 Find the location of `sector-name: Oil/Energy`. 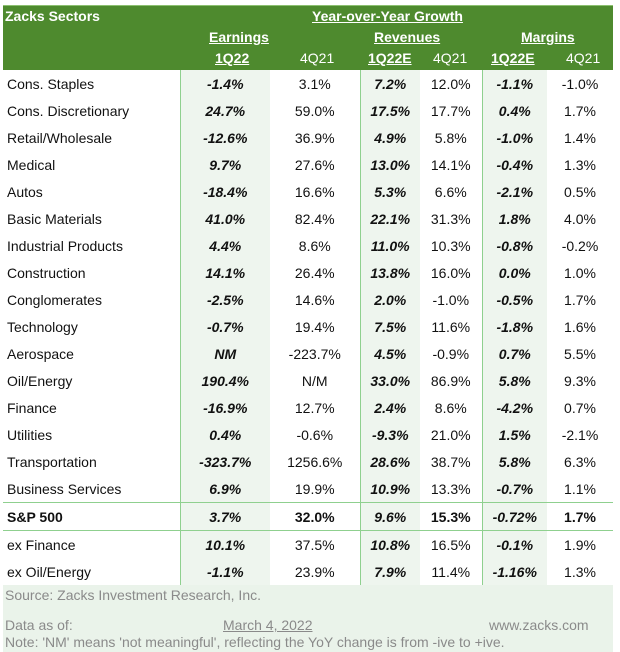

sector-name: Oil/Energy is located at coordinates (40, 380).